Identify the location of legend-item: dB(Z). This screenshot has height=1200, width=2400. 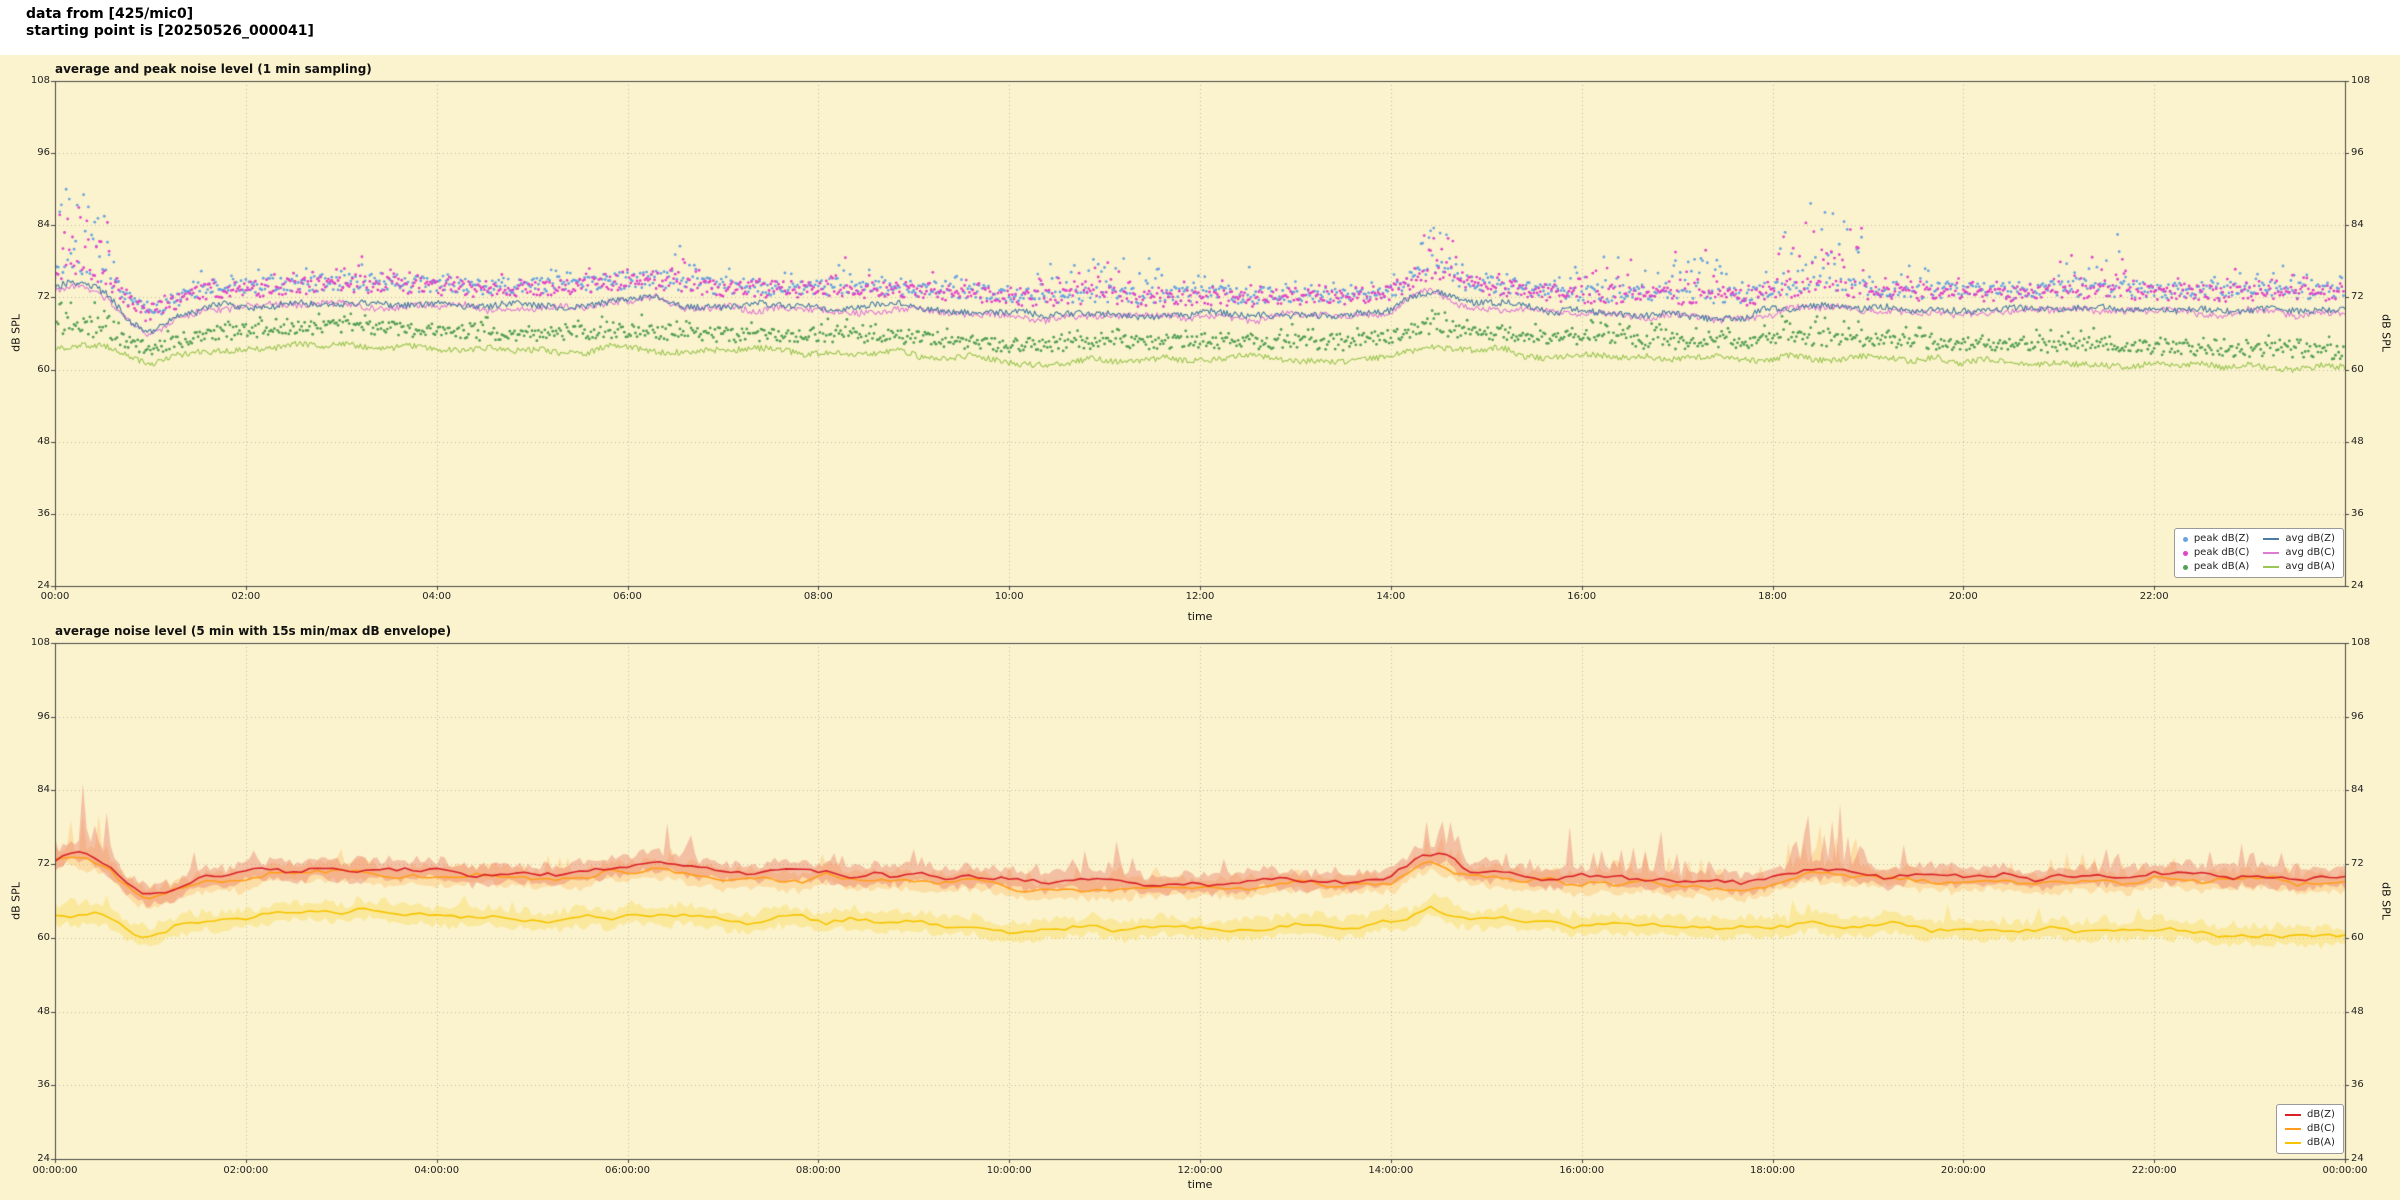
(2310, 1115).